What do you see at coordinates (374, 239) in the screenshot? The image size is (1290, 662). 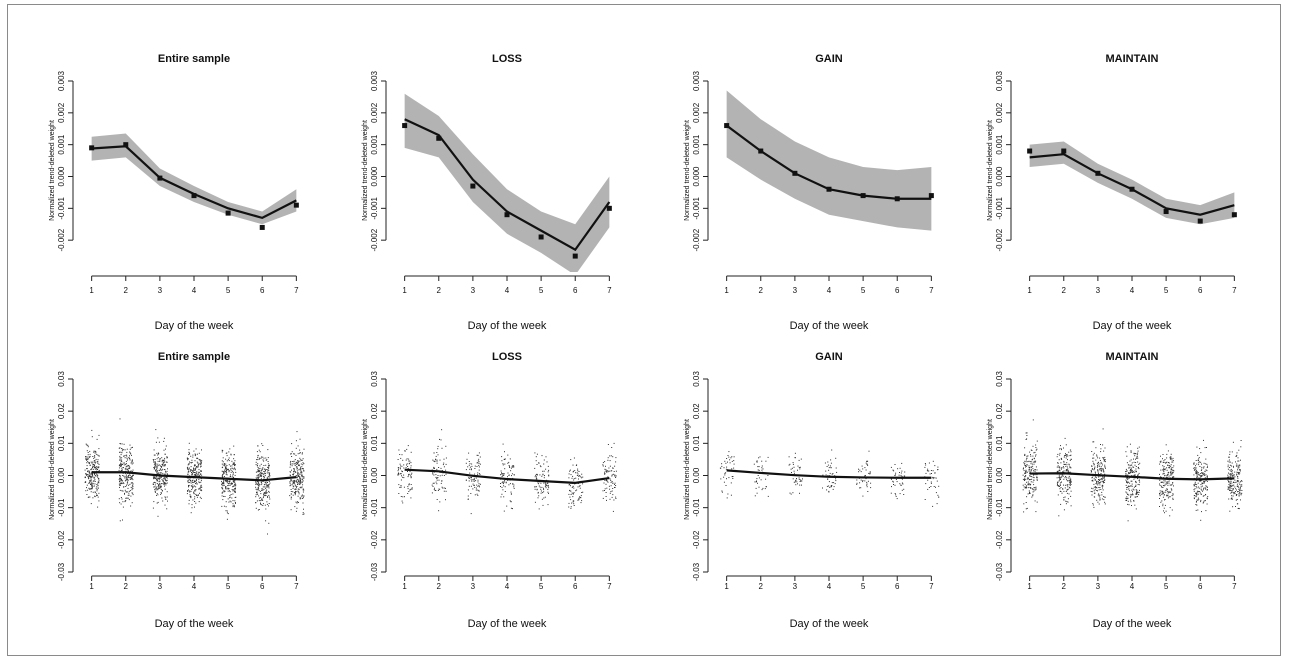 I see `y-tick-label: -0.002` at bounding box center [374, 239].